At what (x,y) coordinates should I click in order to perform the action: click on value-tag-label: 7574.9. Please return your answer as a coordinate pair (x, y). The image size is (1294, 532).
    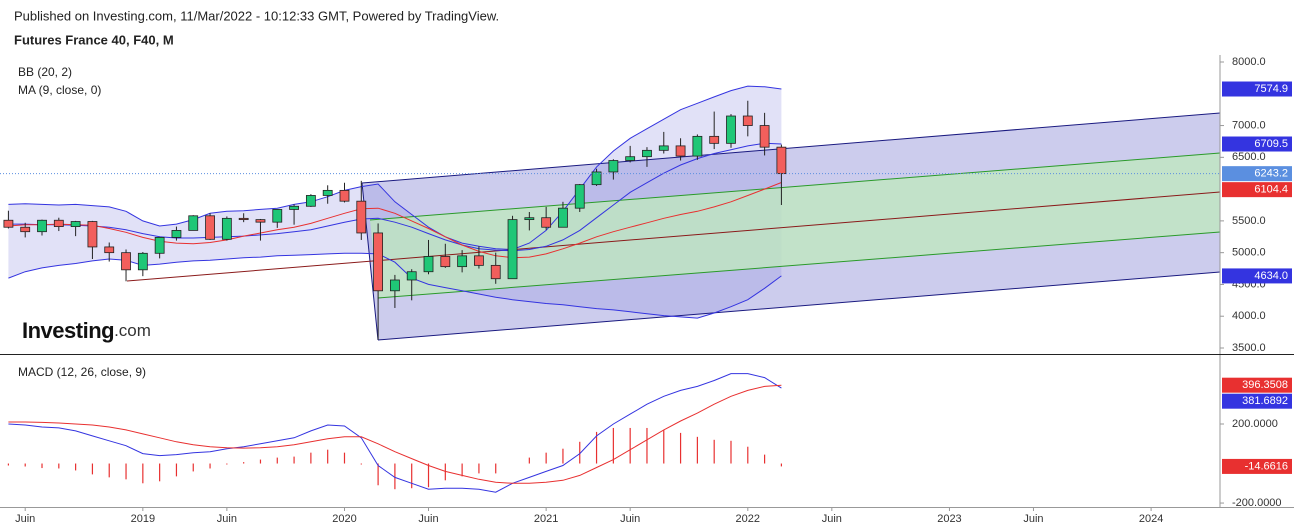
    Looking at the image, I should click on (1271, 89).